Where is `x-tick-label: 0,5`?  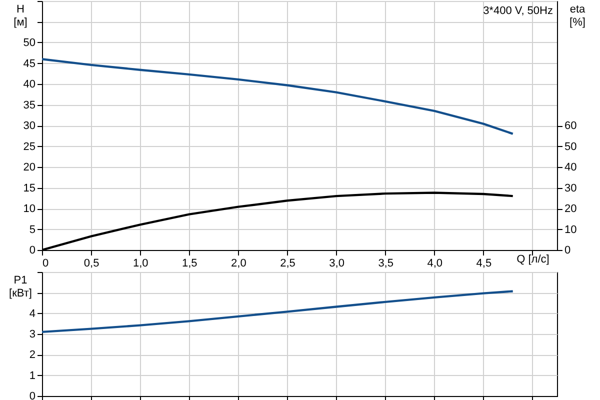 x-tick-label: 0,5 is located at coordinates (92, 264).